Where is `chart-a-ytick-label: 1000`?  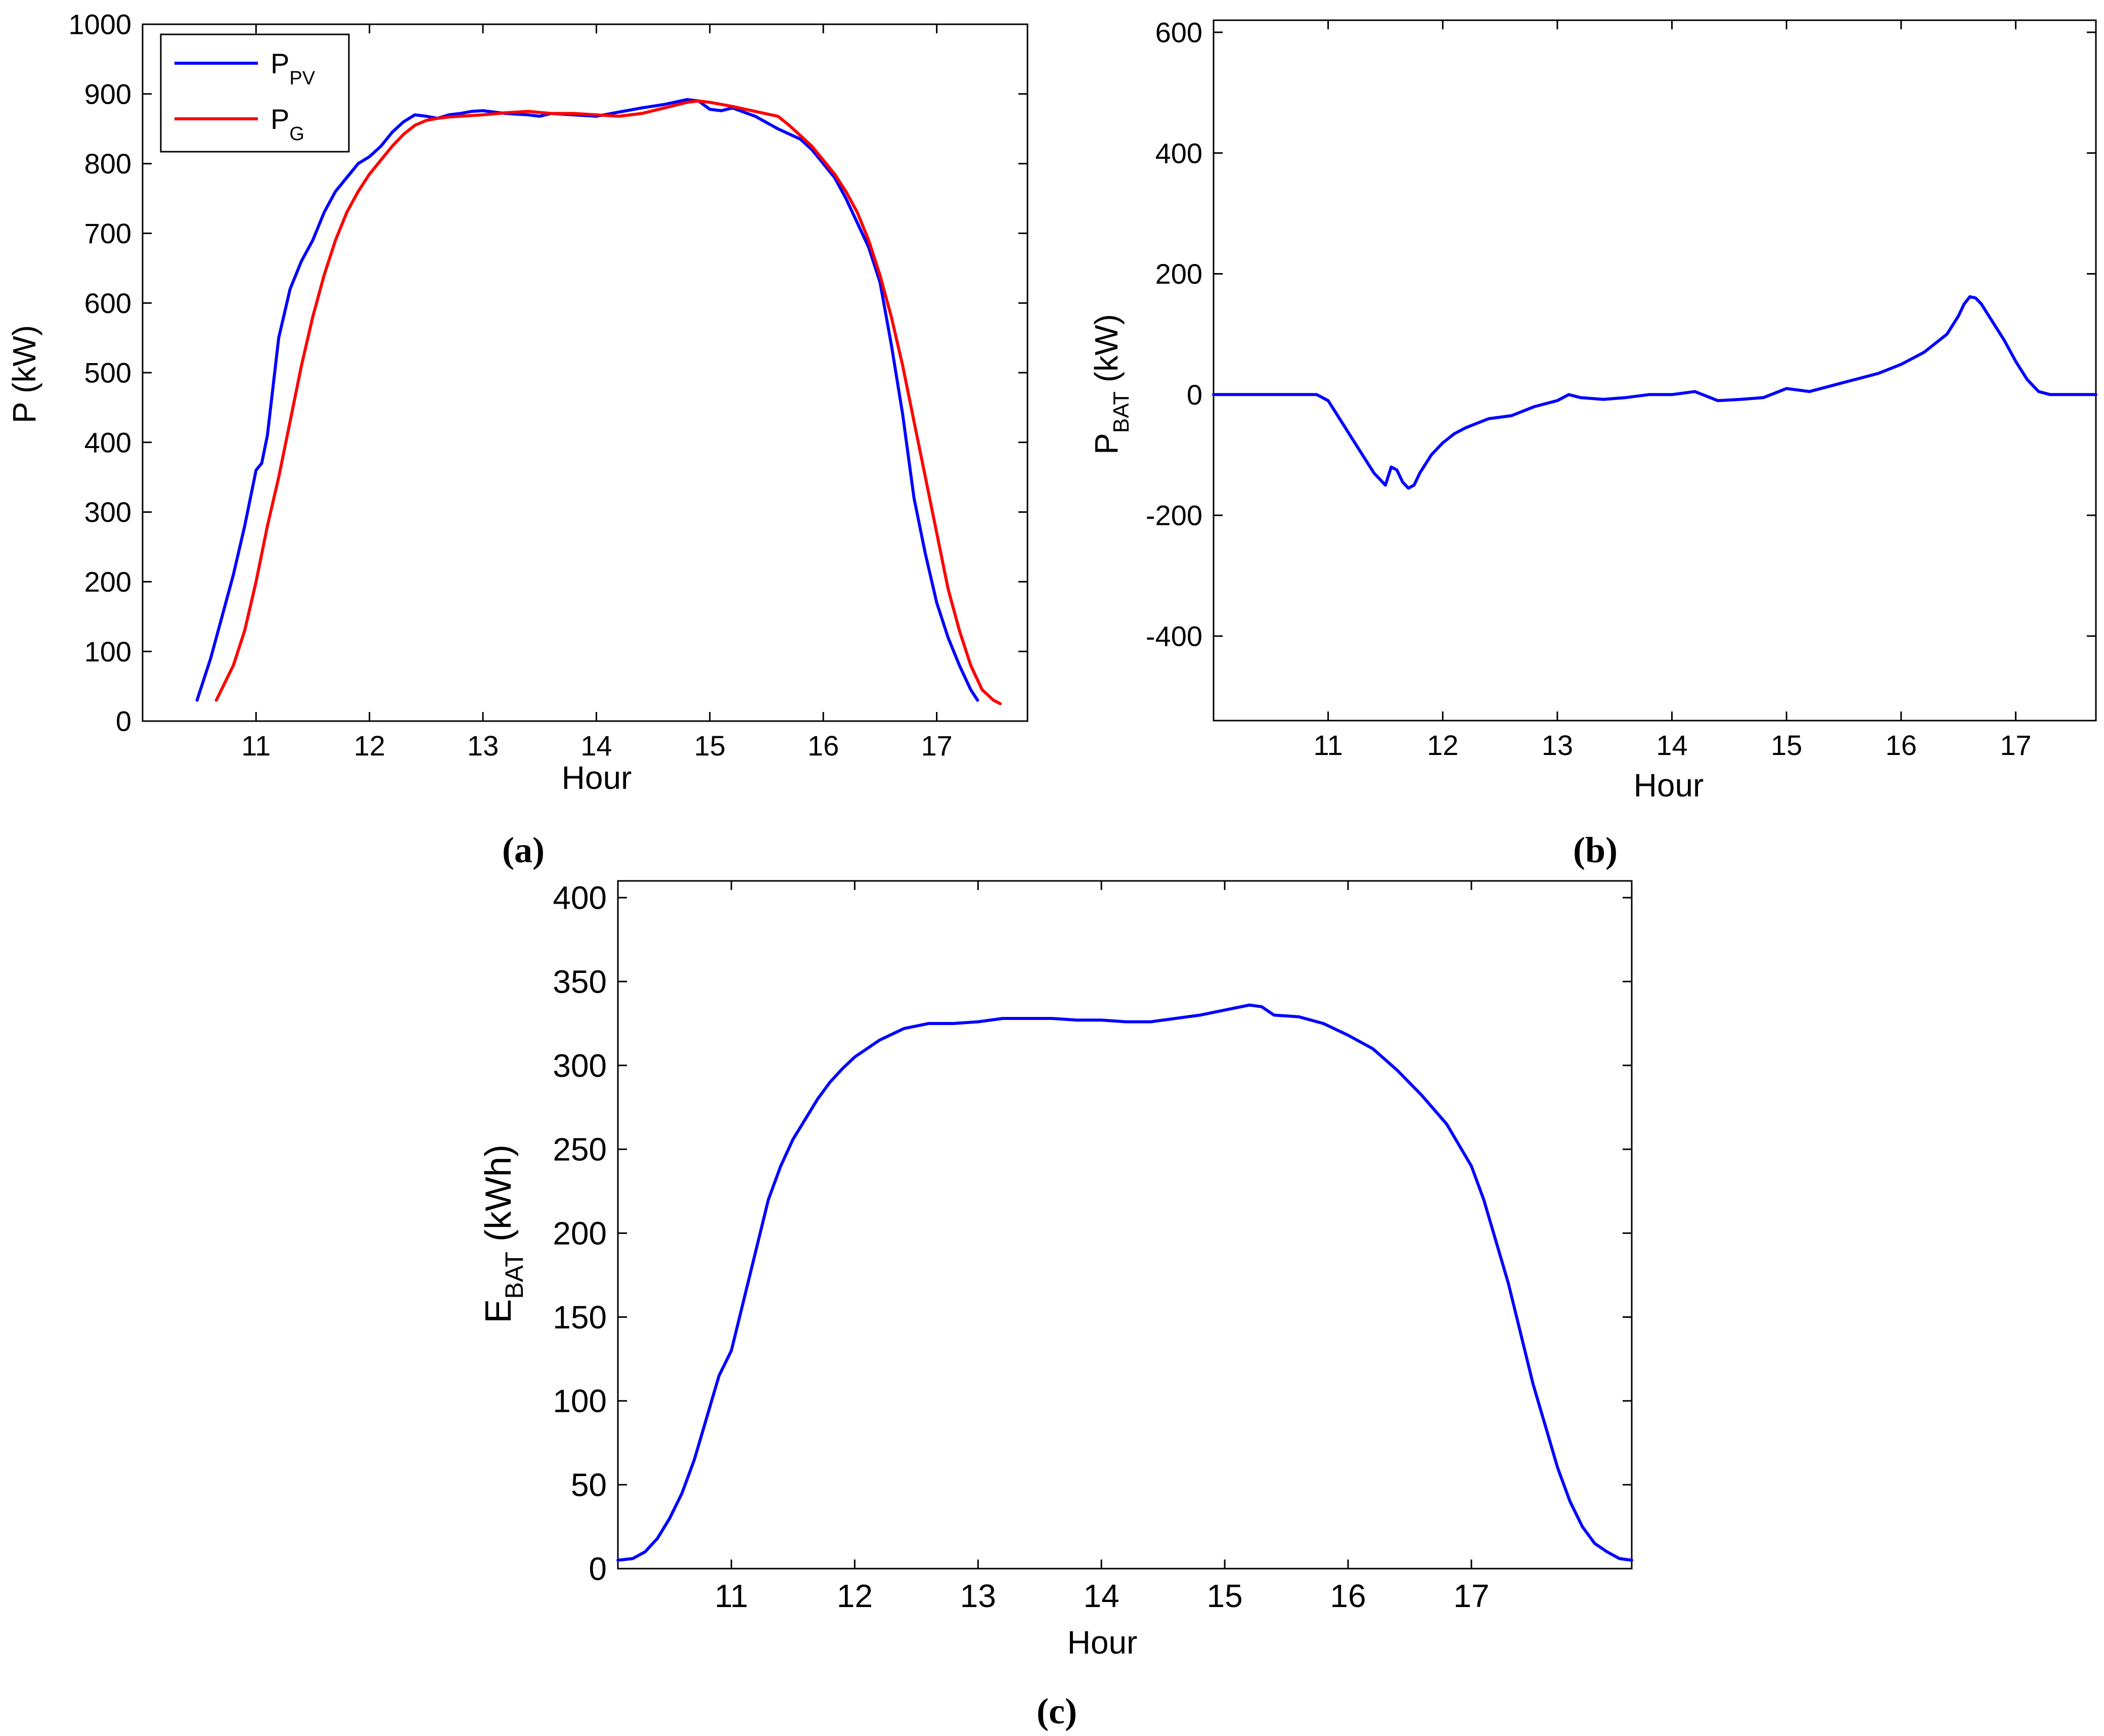 chart-a-ytick-label: 1000 is located at coordinates (99, 24).